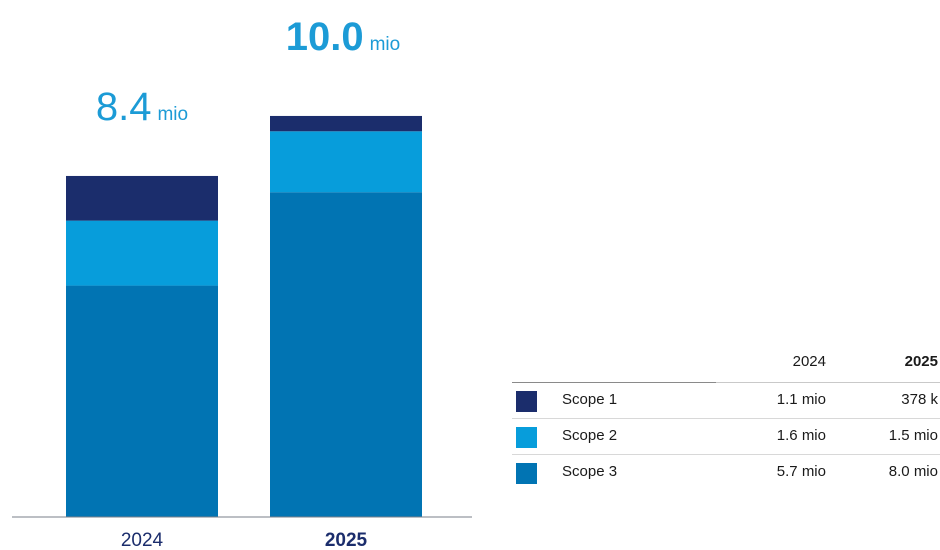 This screenshot has height=550, width=940. I want to click on scope-3-value-2024: 5.7 mio, so click(801, 471).